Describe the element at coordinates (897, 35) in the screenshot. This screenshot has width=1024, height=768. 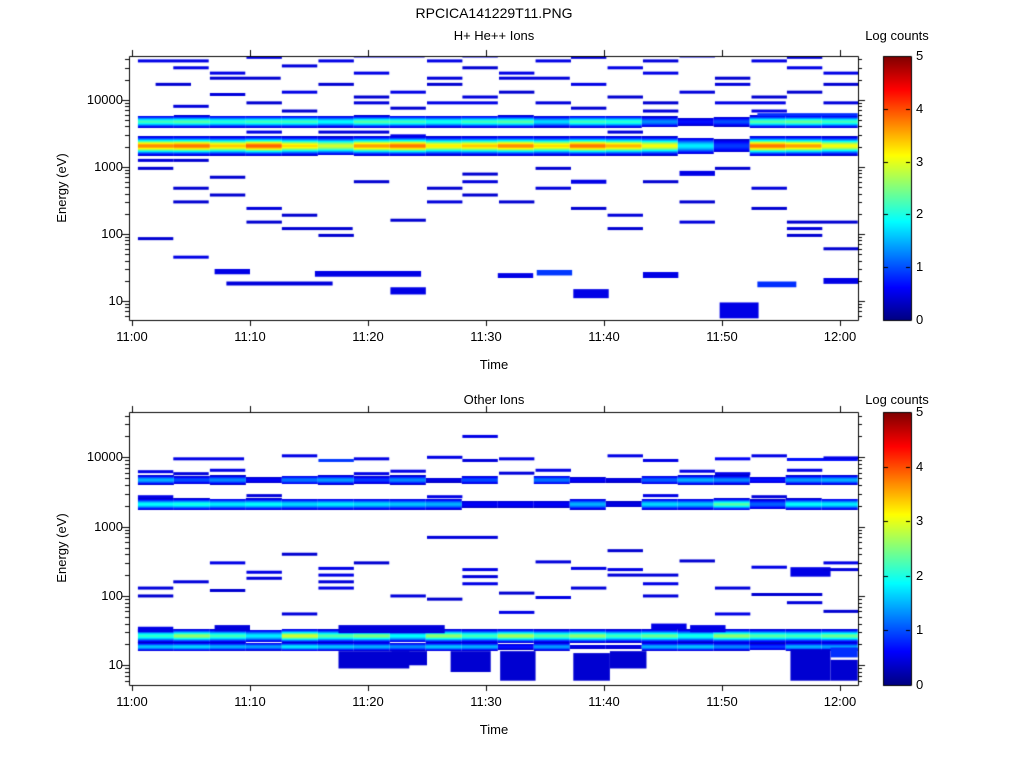
I see `panel1-colorbar-title: Log counts` at that location.